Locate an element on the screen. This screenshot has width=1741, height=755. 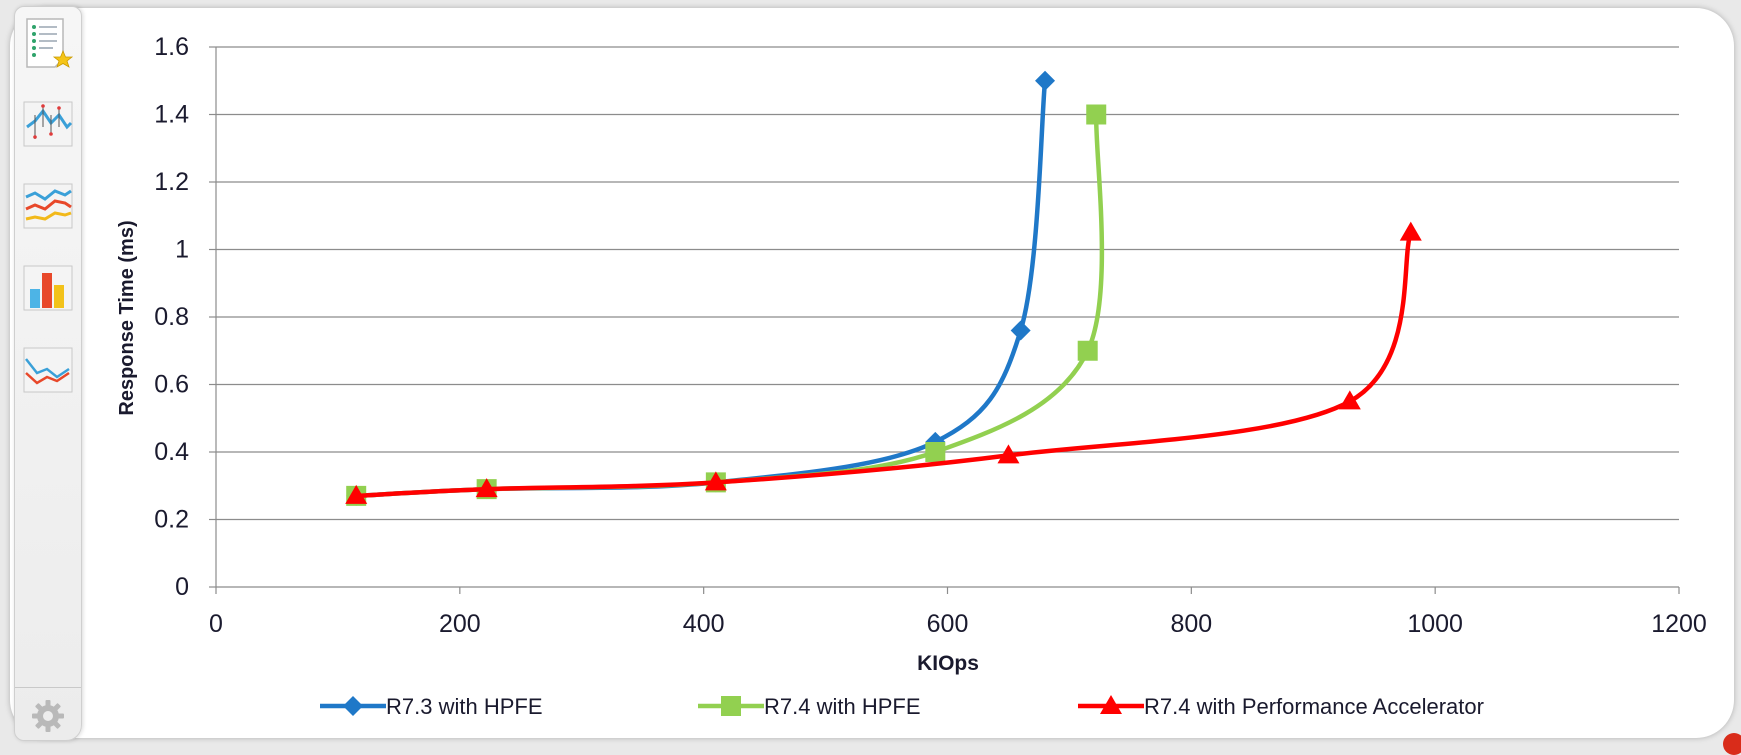
y-tick-label: 1.2 is located at coordinates (171, 182).